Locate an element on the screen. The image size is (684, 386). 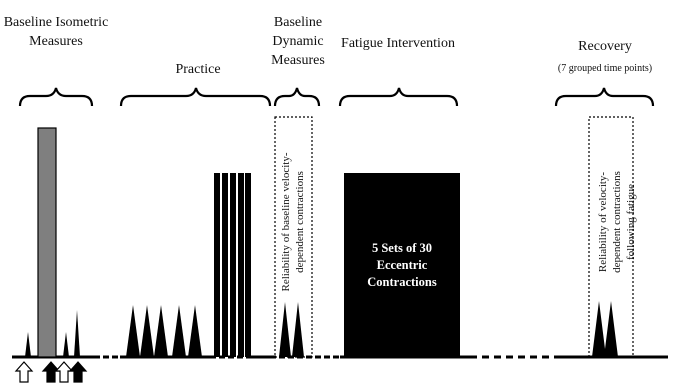
practice-bars is located at coordinates (232, 265).